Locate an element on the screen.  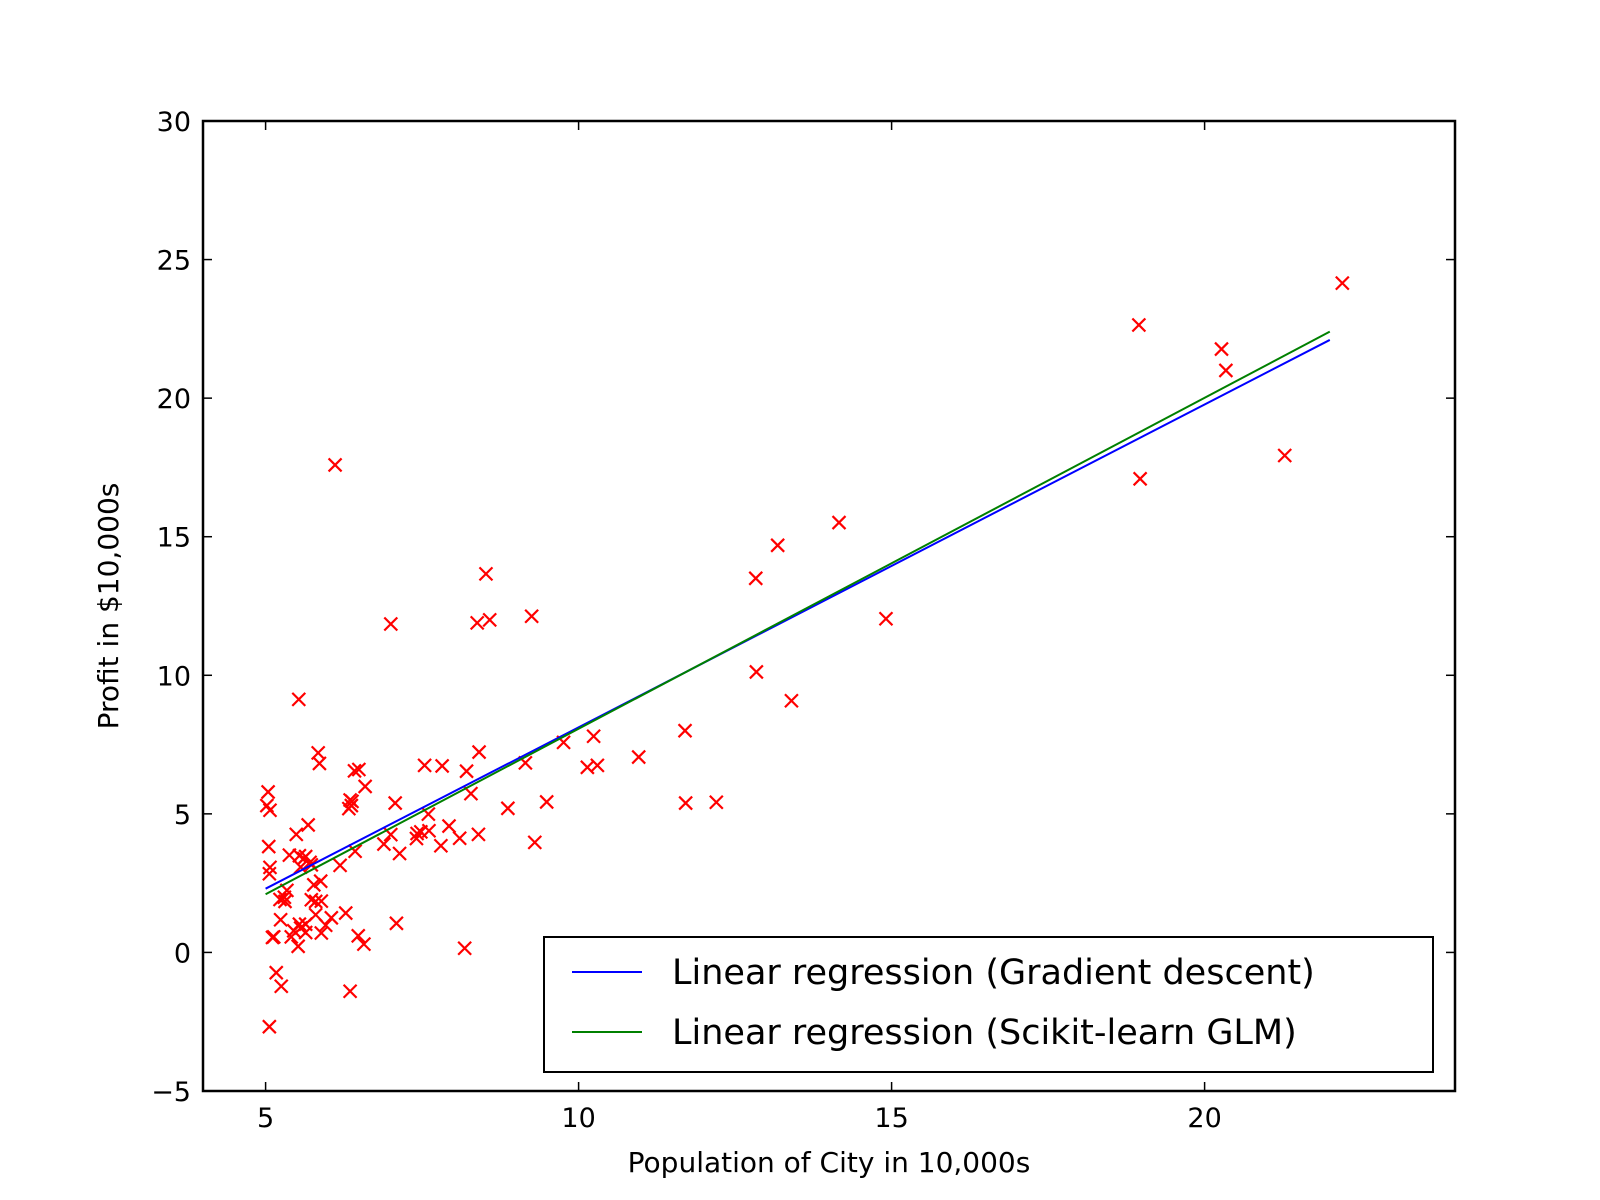
y-tick-label: 0 is located at coordinates (182, 953).